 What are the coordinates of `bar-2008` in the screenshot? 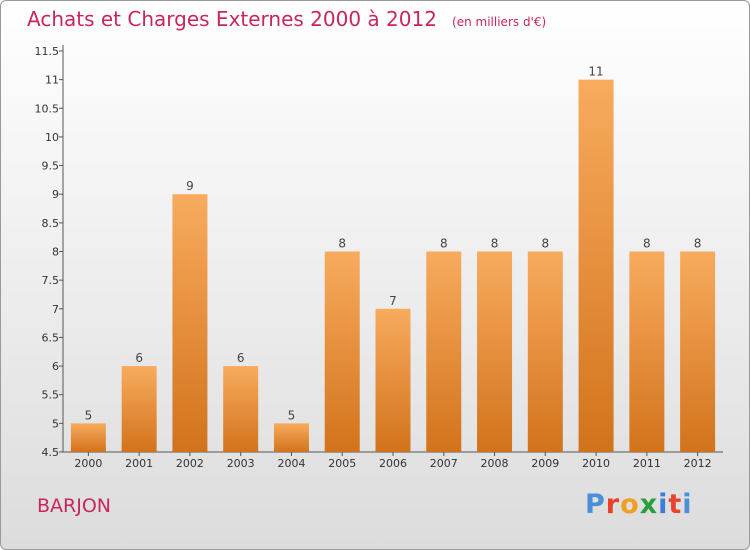 It's located at (495, 351).